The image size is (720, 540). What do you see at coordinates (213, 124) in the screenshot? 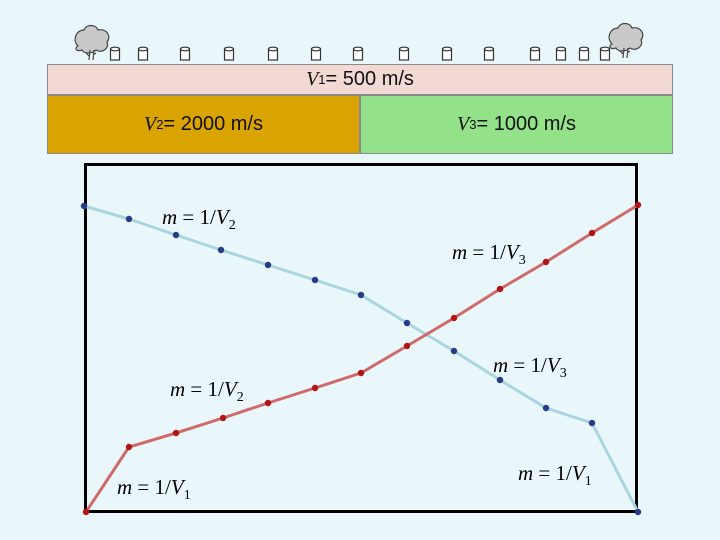
I see `layer-2-velocity: = 2000 m/s` at bounding box center [213, 124].